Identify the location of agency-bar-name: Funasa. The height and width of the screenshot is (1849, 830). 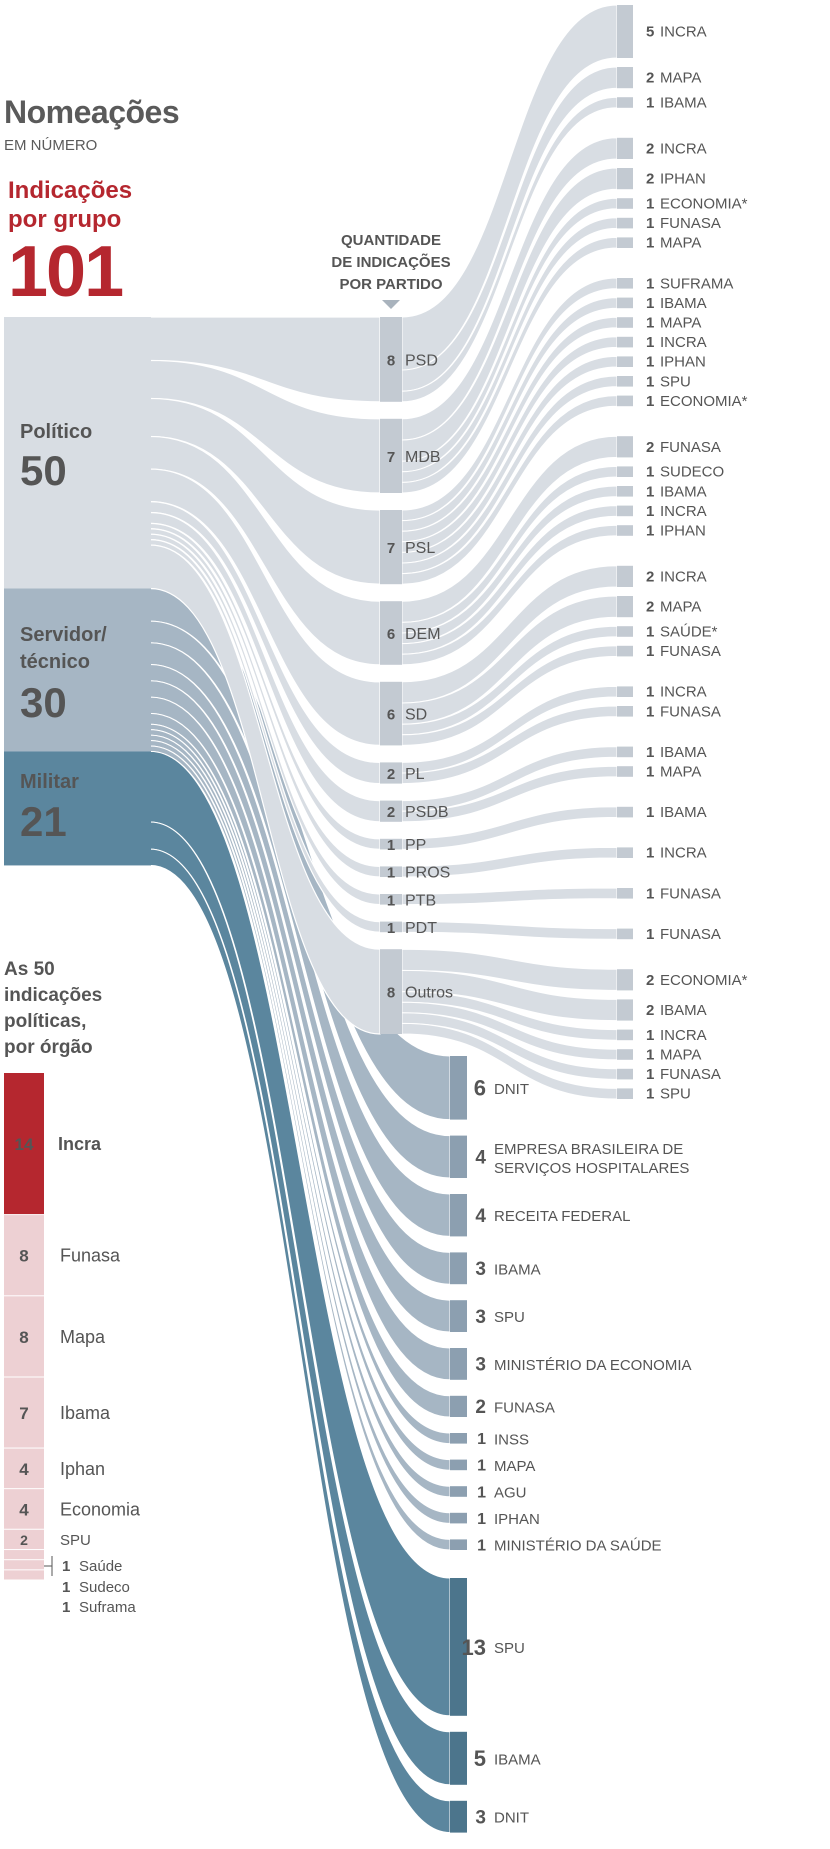
(90, 1256).